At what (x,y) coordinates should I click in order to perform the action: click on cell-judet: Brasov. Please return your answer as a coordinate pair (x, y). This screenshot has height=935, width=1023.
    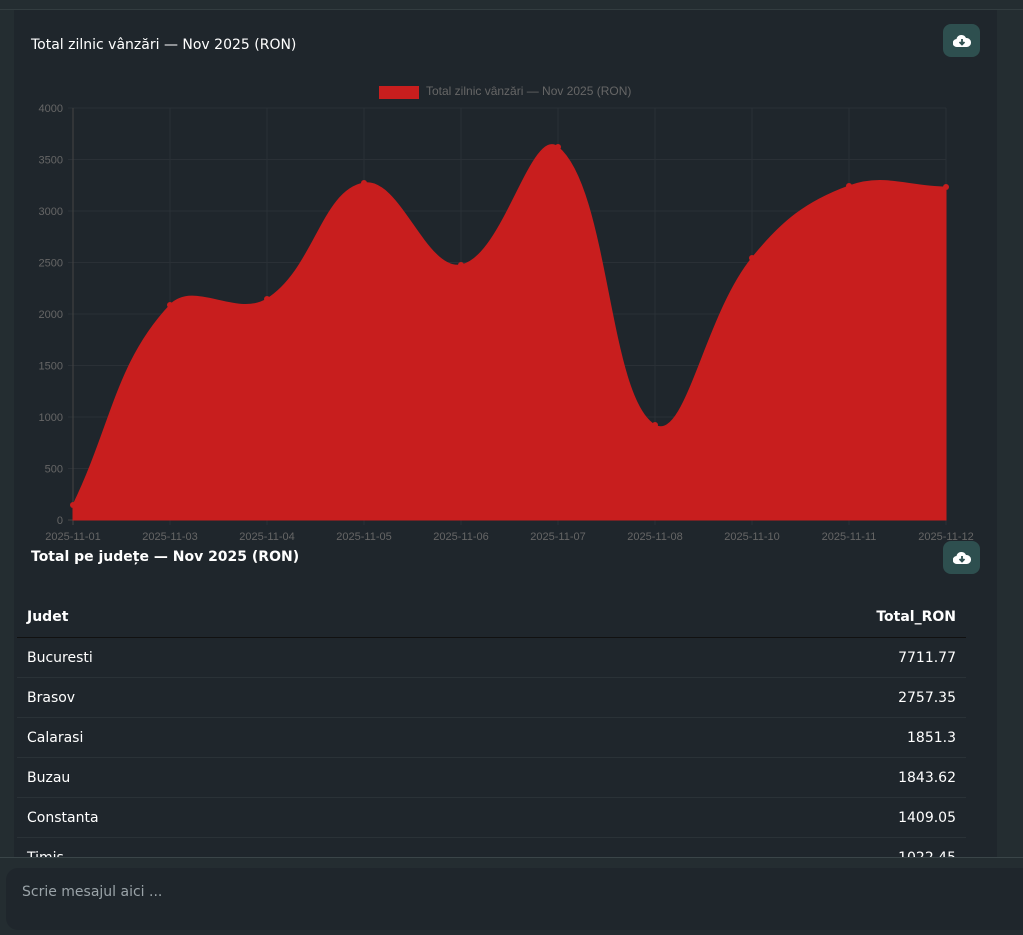
    Looking at the image, I should click on (244, 697).